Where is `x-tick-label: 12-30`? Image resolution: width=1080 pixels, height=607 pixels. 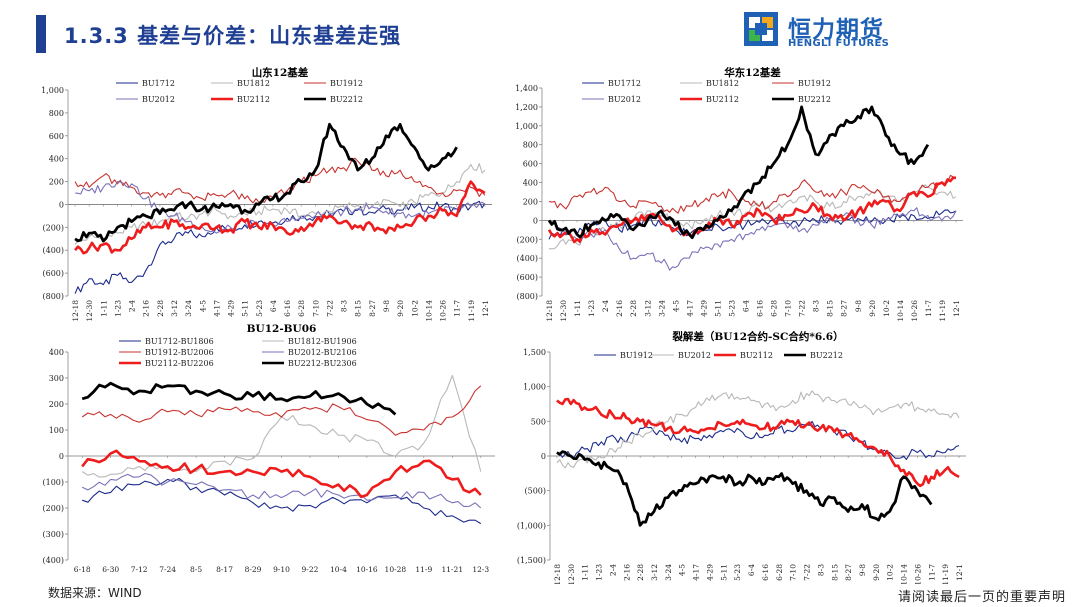
x-tick-label: 12-30 is located at coordinates (89, 311).